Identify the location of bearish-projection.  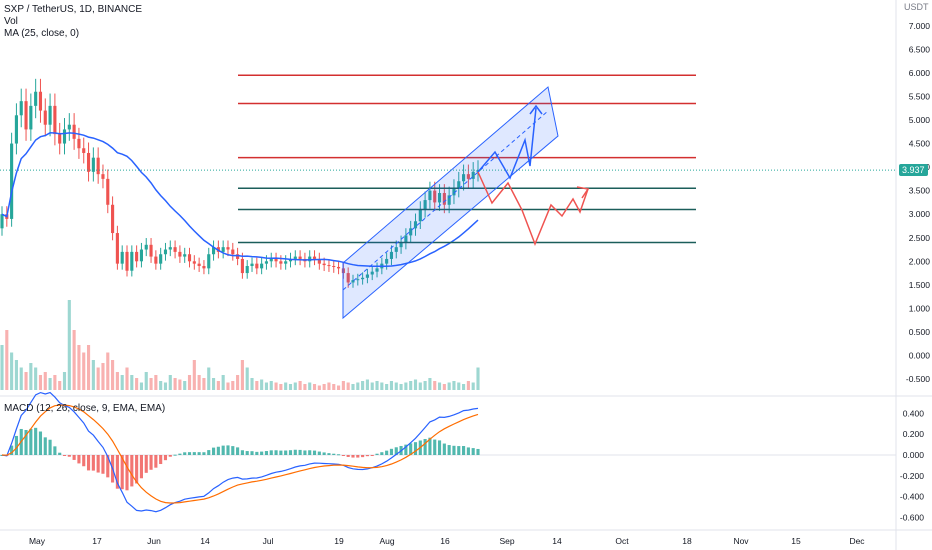
(533, 209).